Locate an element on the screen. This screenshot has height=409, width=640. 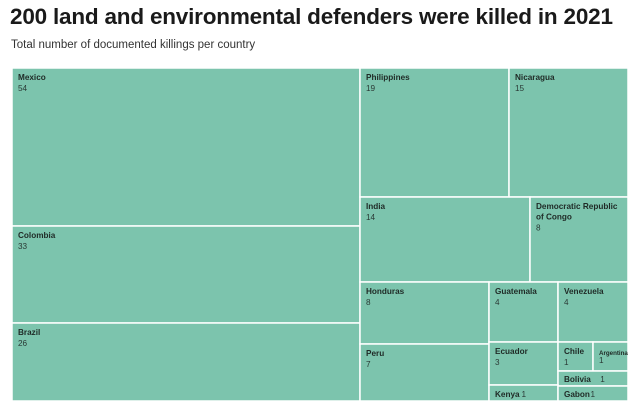
tile-label-philippines: Philippines is located at coordinates (388, 77).